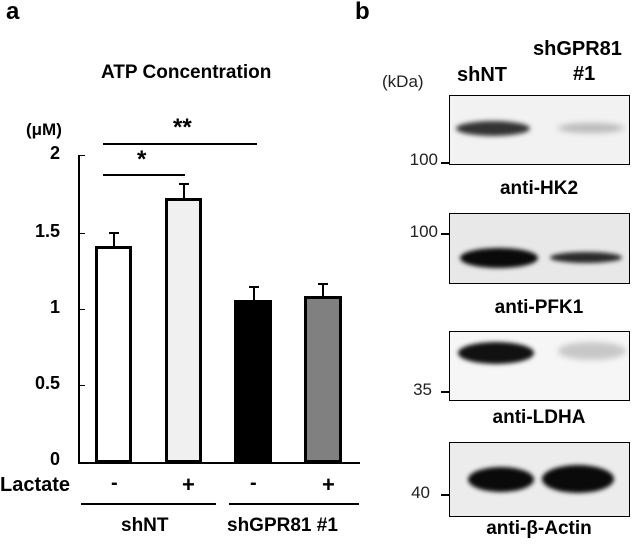 The image size is (644, 547). What do you see at coordinates (253, 381) in the screenshot?
I see `bar-shGPR81-no-lactate` at bounding box center [253, 381].